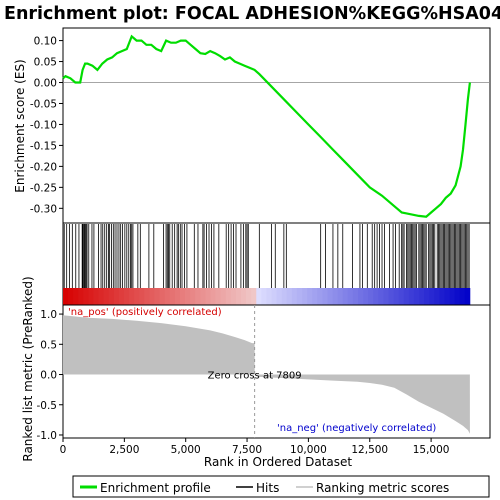 This screenshot has height=500, width=500. I want to click on x-tick-label: 15,000, so click(431, 450).